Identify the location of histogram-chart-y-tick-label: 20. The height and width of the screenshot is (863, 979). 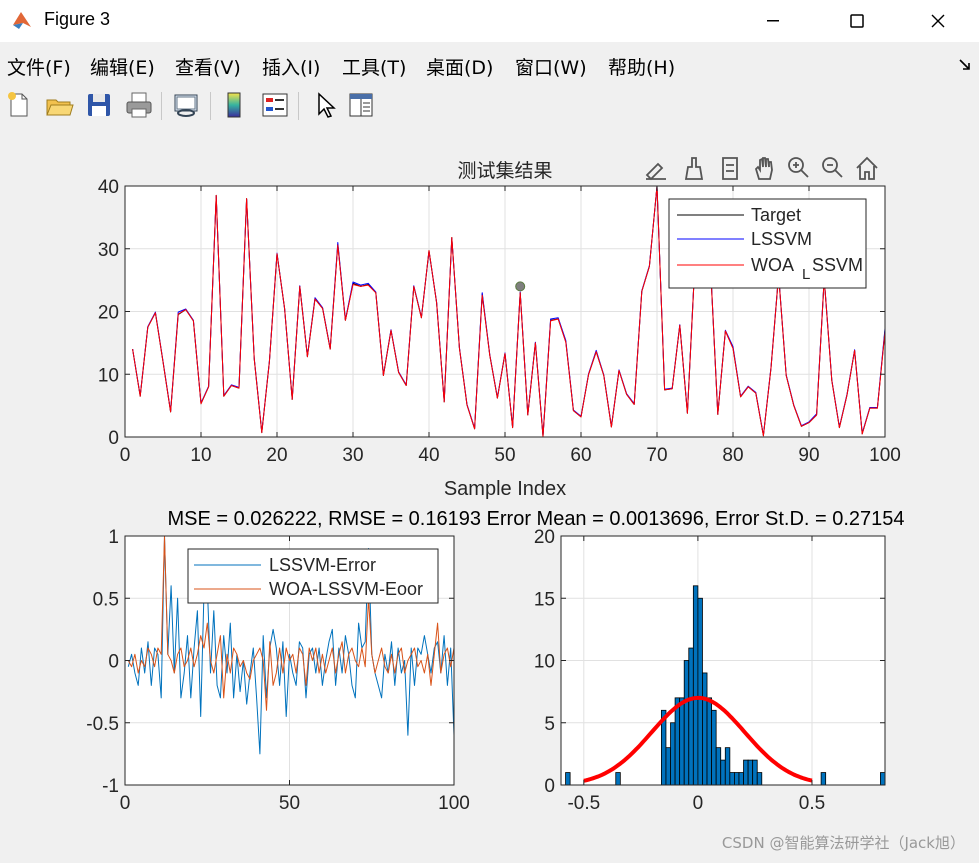
(544, 537).